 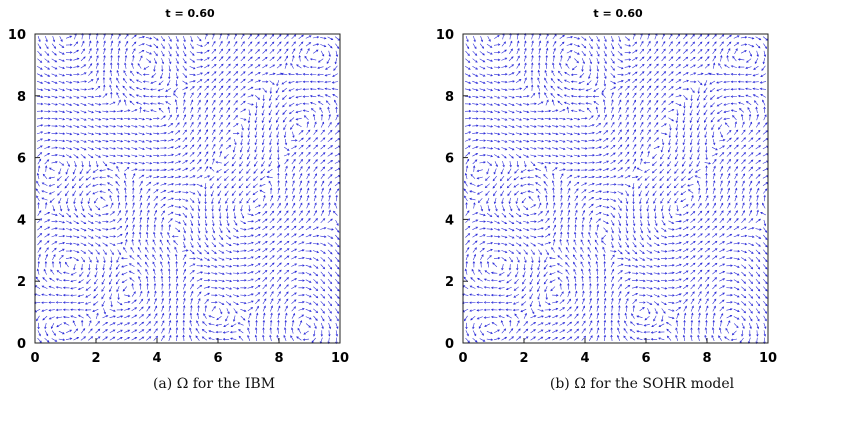 I want to click on x-tick-label: 0, so click(x=34, y=358).